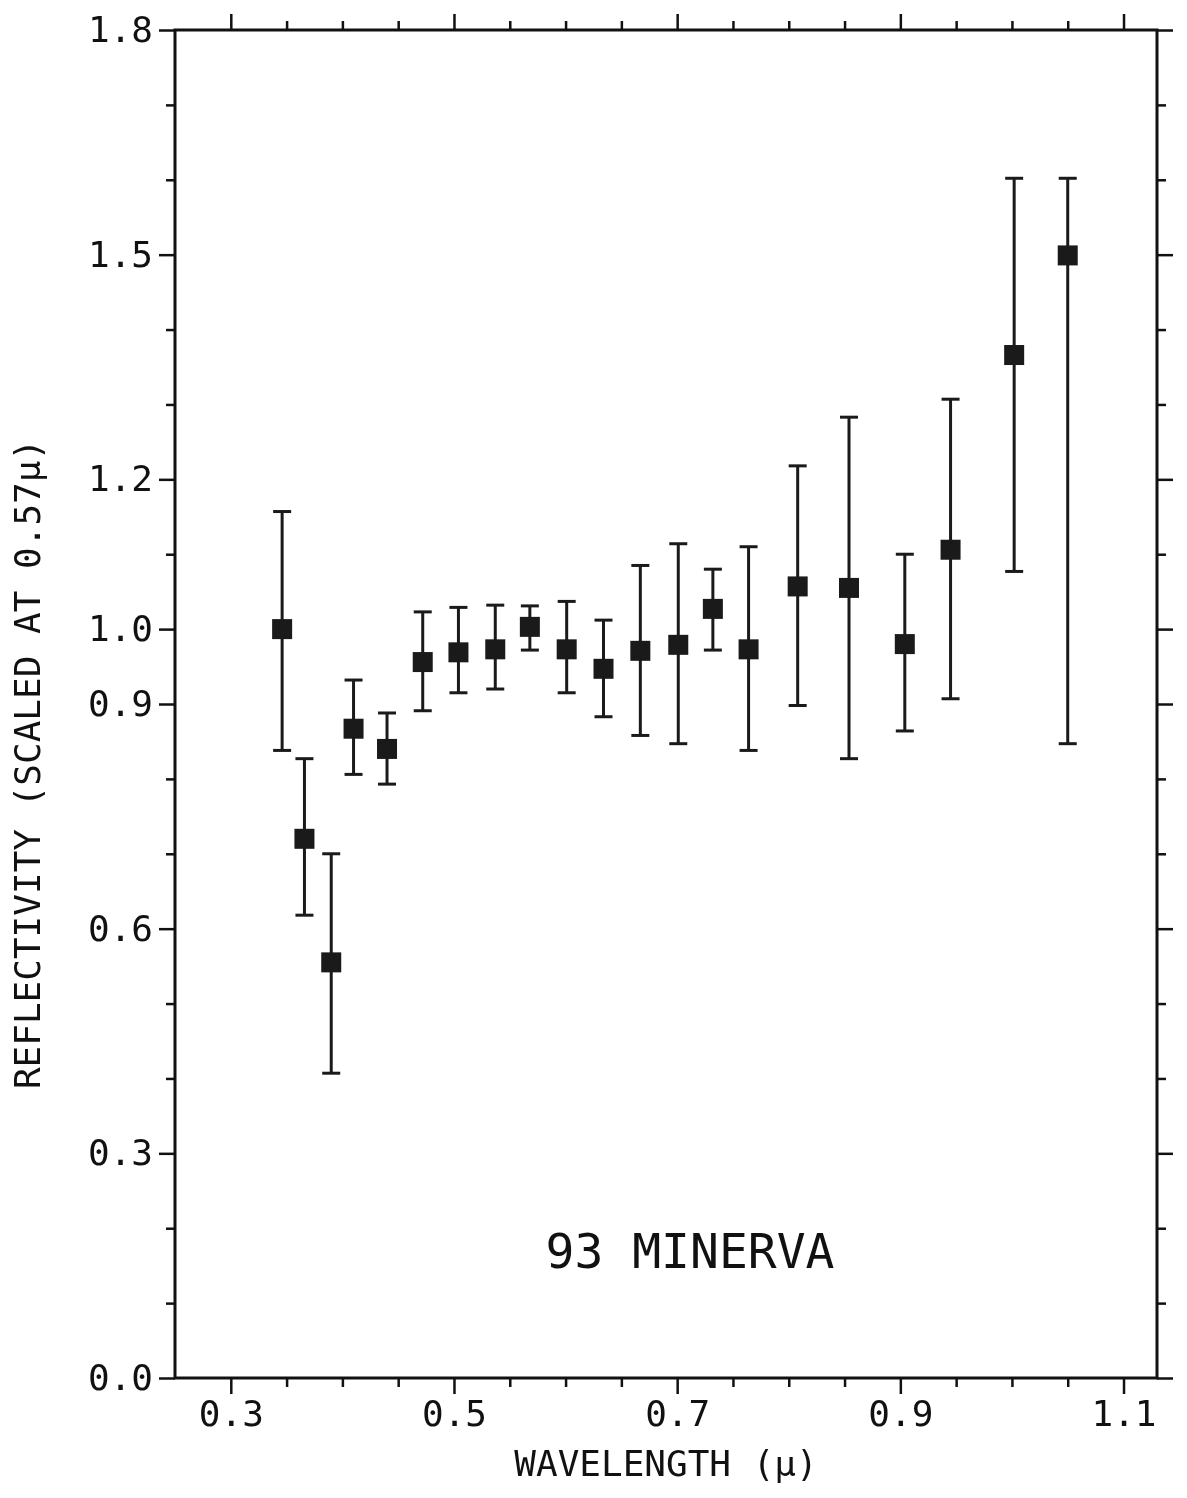  What do you see at coordinates (690, 1251) in the screenshot?
I see `annotation: 93 MINERVA` at bounding box center [690, 1251].